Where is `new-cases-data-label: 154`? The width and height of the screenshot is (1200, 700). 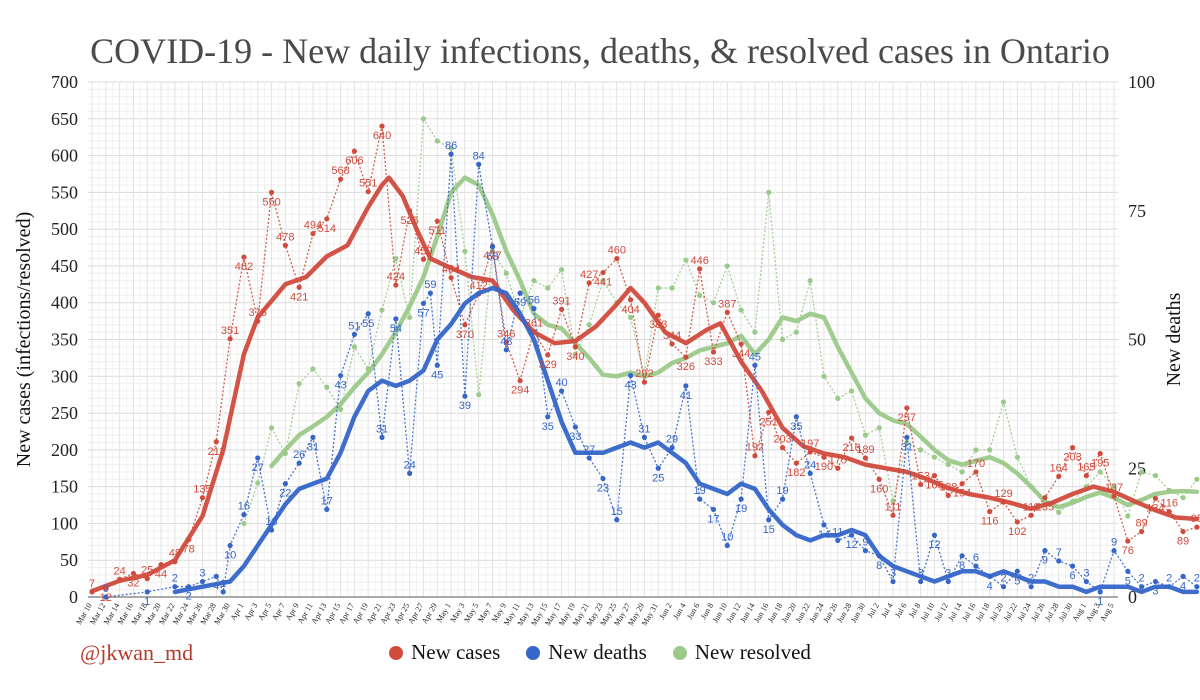
new-cases-data-label: 154 is located at coordinates (962, 494).